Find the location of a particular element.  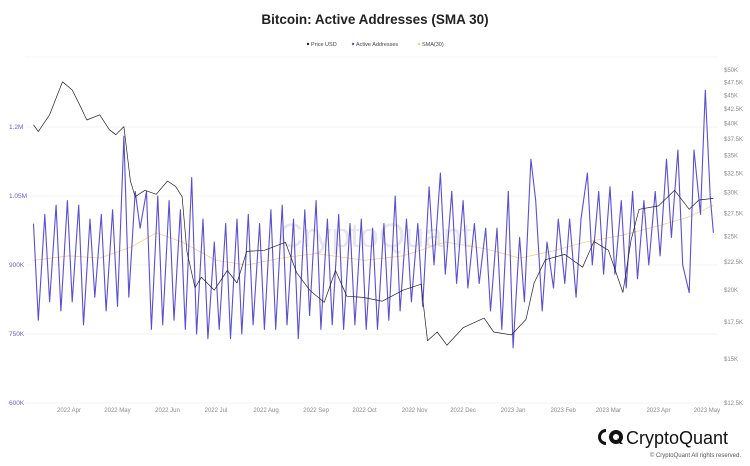

x-tick-label: 2023 Feb is located at coordinates (564, 411).